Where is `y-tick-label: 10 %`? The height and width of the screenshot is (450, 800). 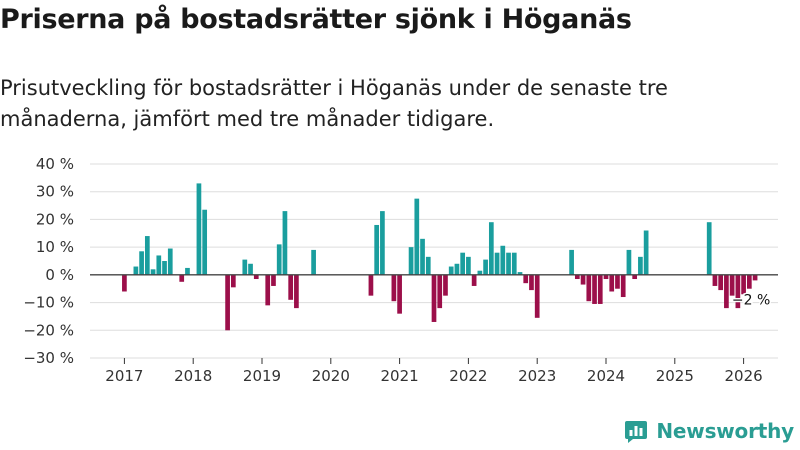
y-tick-label: 10 % is located at coordinates (55, 247).